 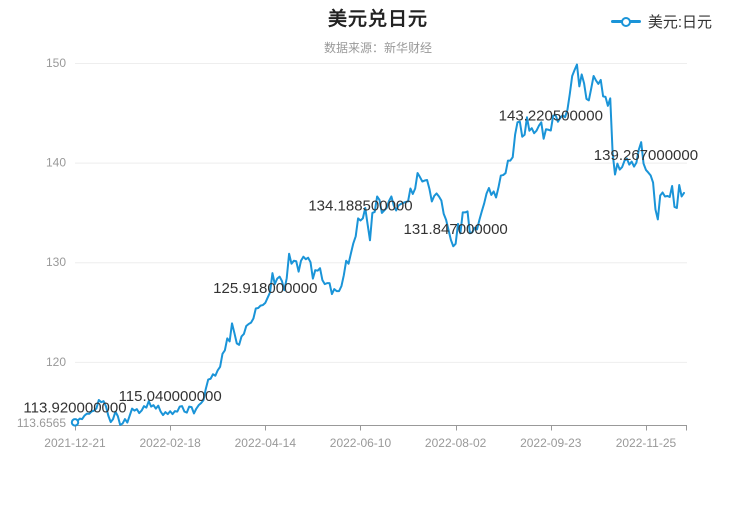 What do you see at coordinates (646, 443) in the screenshot?
I see `x-axis-label: 2022-11-25` at bounding box center [646, 443].